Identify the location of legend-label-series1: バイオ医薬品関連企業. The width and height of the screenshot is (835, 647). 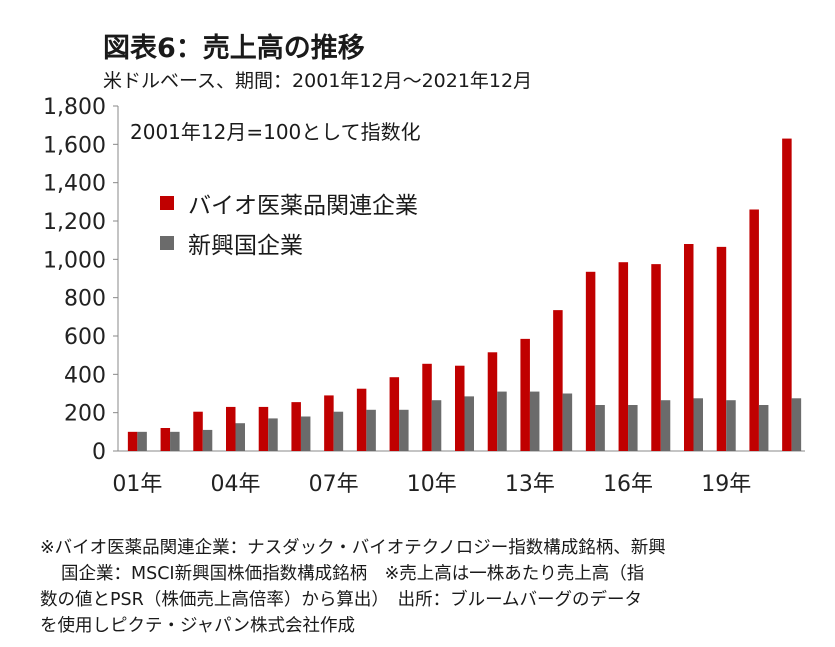
(303, 206).